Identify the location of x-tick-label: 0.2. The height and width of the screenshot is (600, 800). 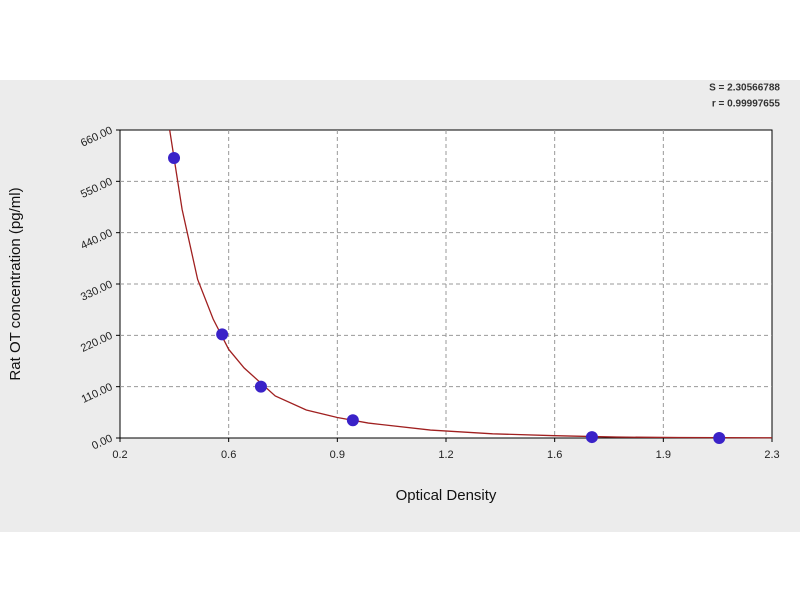
(119, 455).